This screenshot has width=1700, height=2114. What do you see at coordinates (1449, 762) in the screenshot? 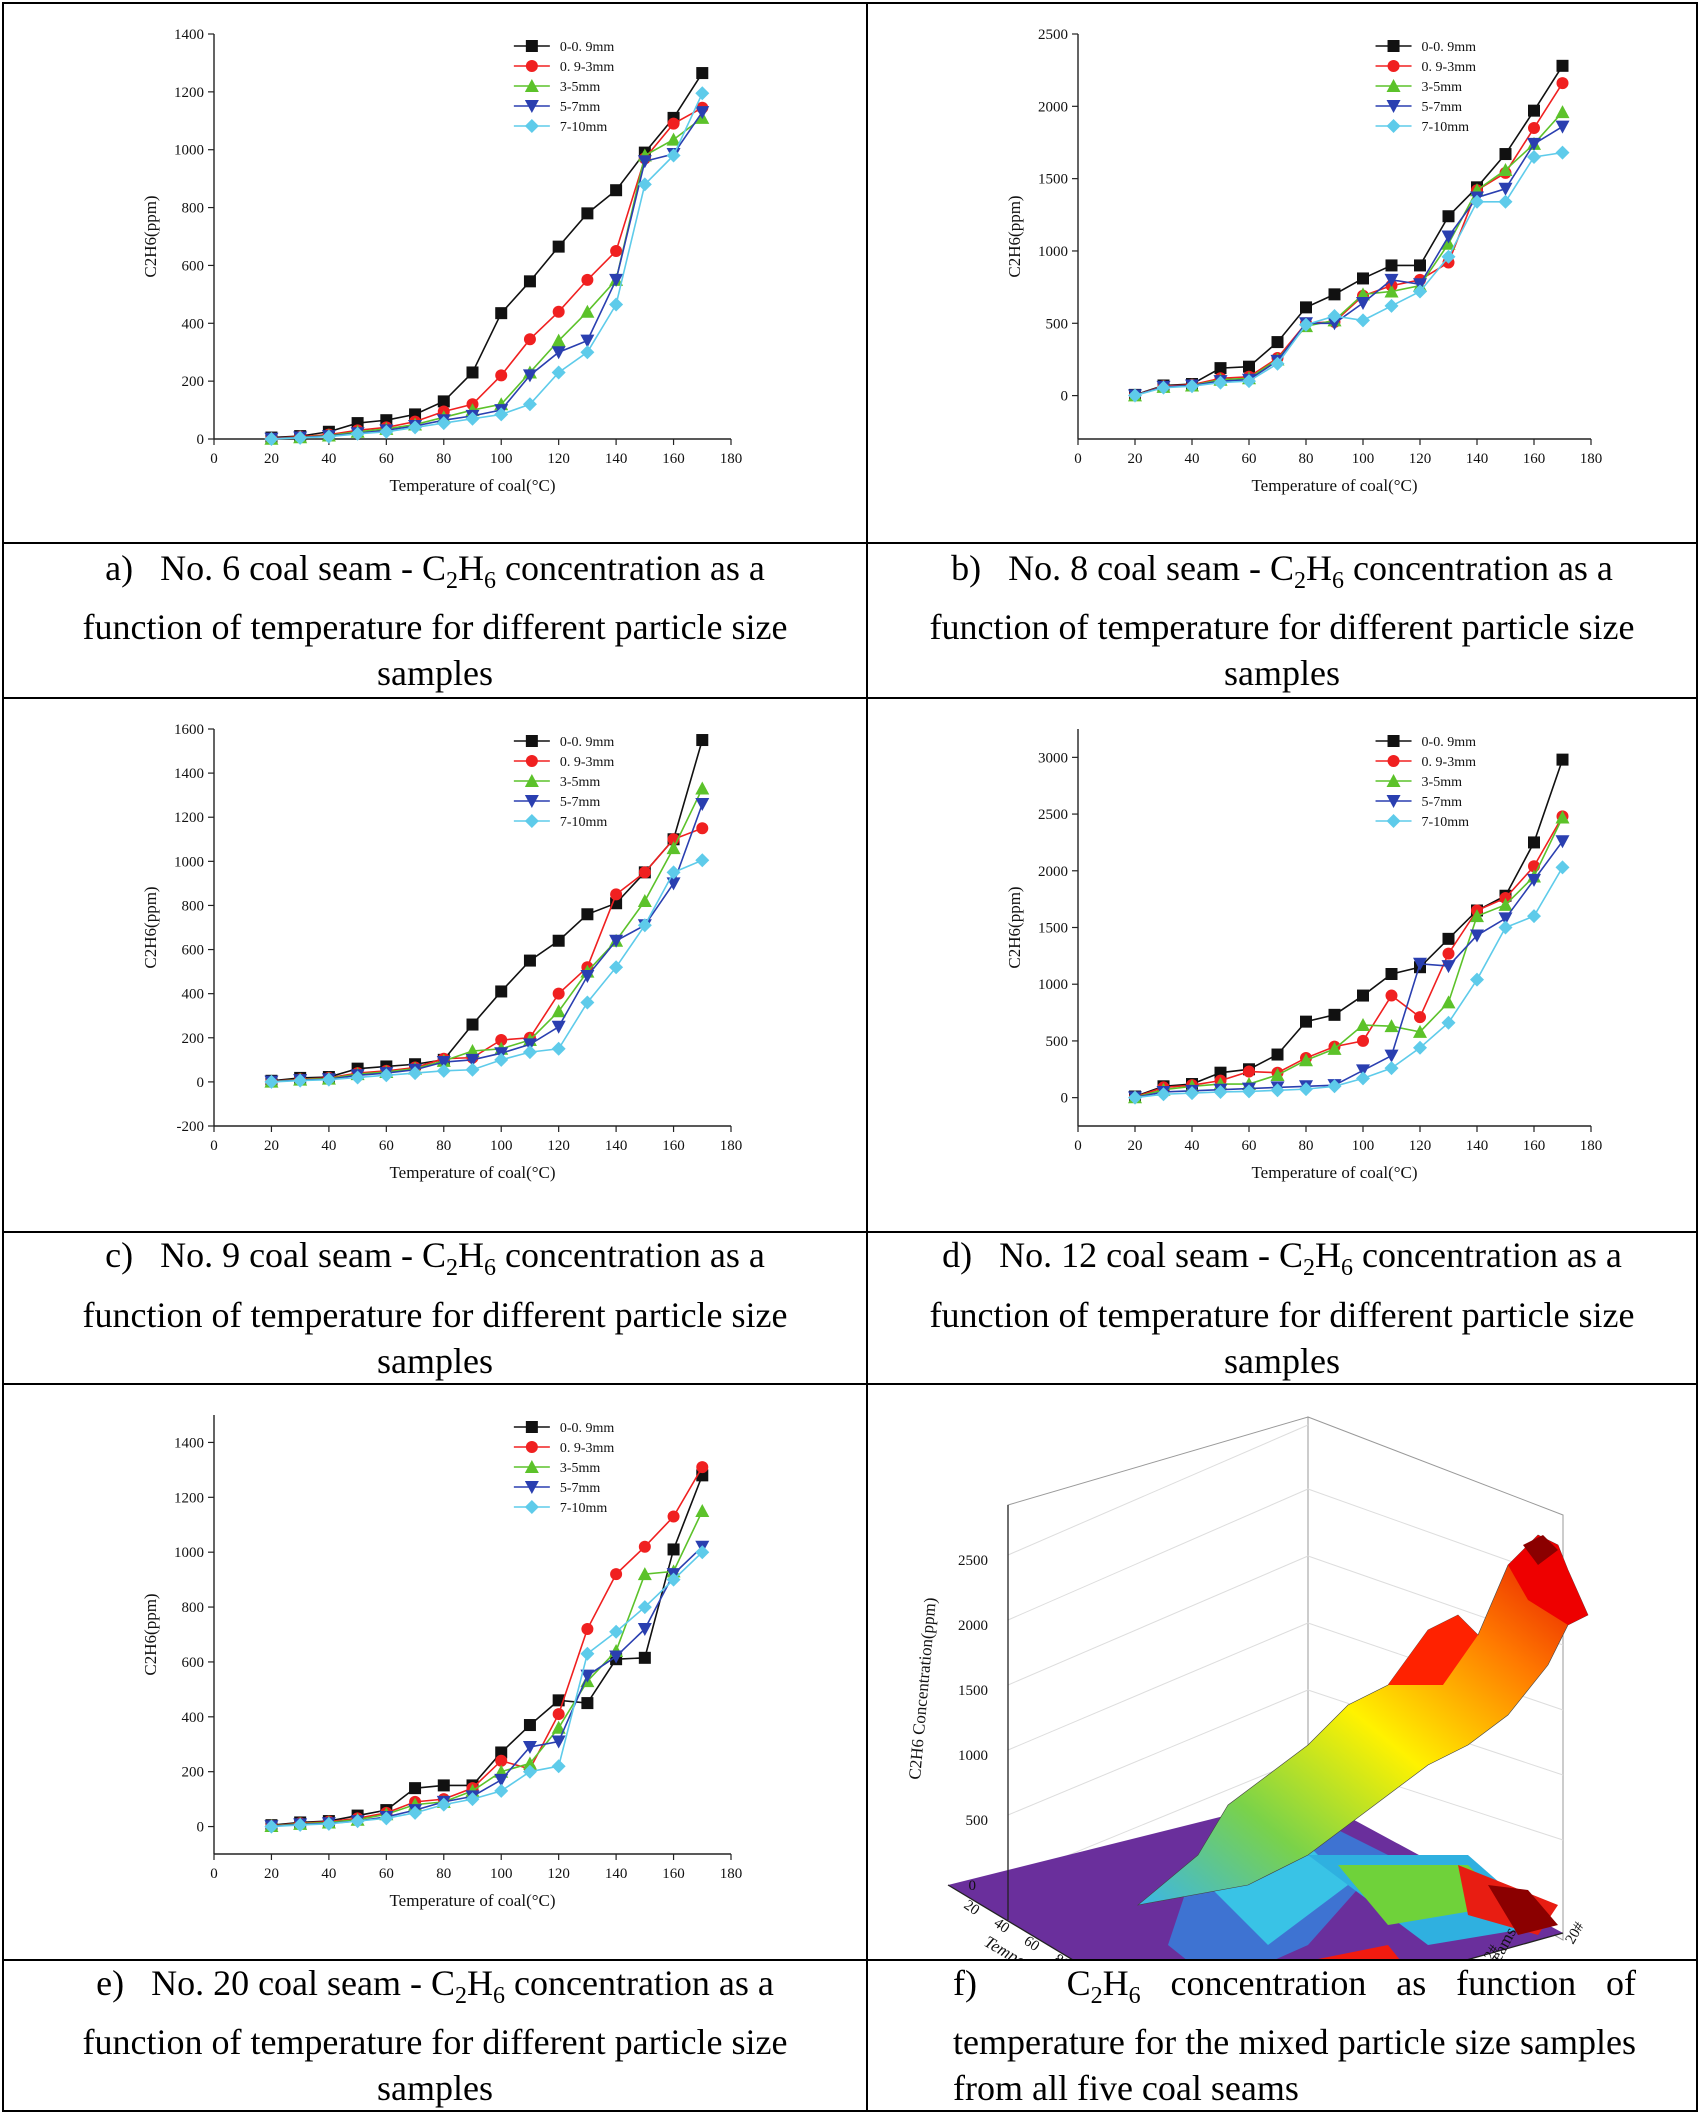
I see `legend-label: 0. 9-3mm` at bounding box center [1449, 762].